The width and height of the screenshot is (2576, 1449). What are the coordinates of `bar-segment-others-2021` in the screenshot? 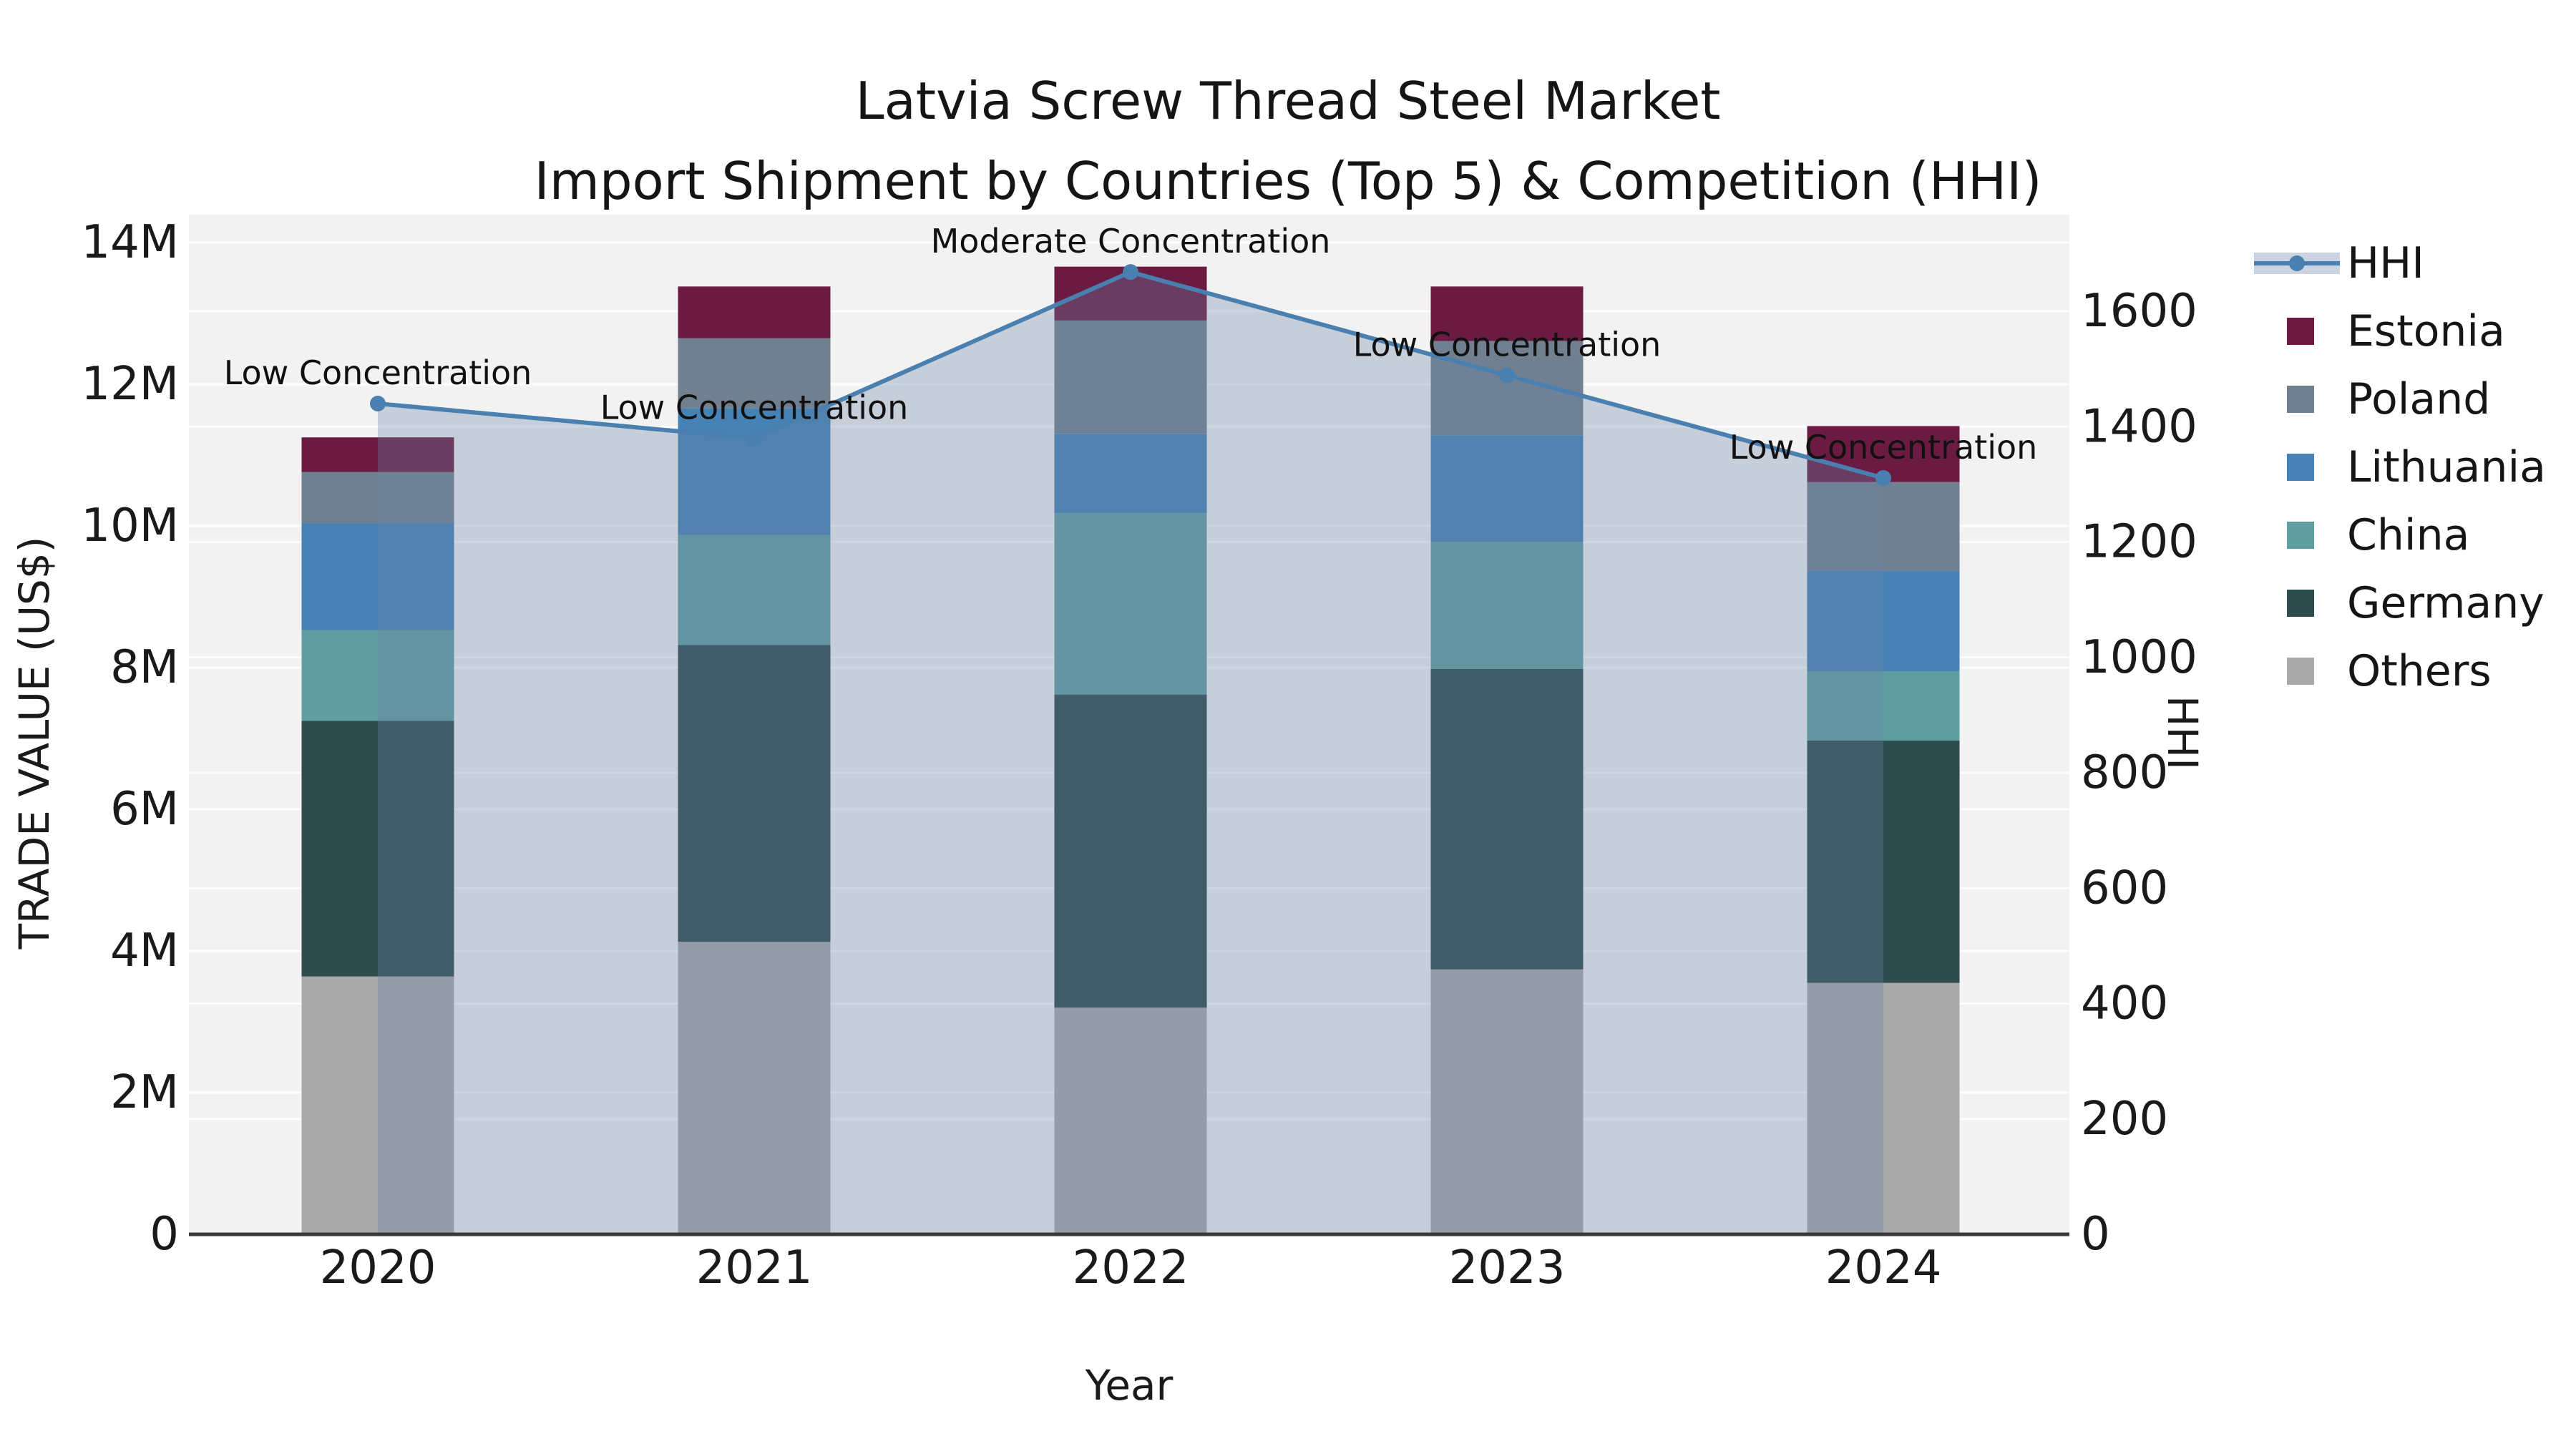 It's located at (754, 1088).